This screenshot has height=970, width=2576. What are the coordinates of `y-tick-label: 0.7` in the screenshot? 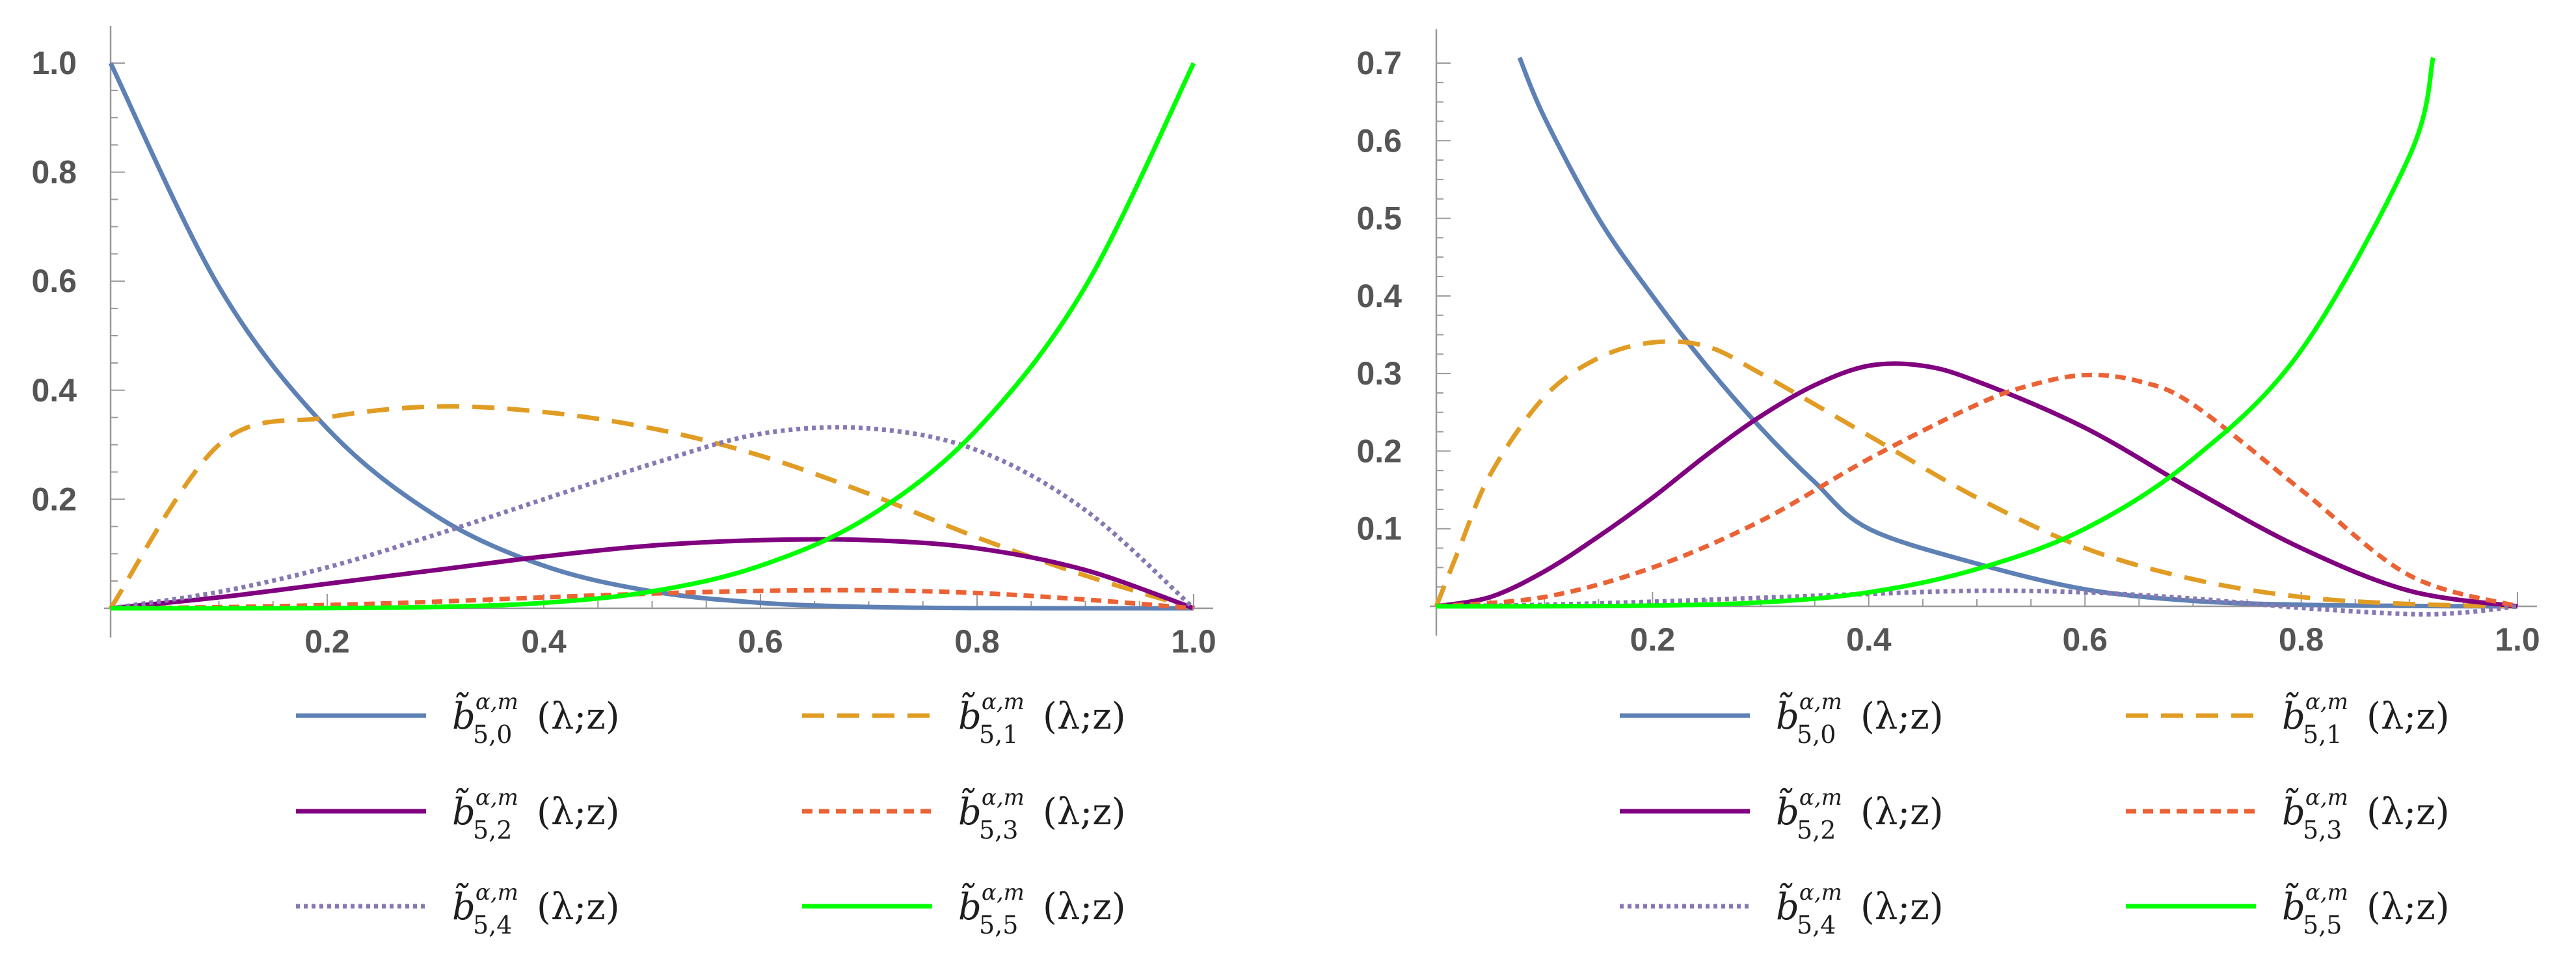 It's located at (1379, 63).